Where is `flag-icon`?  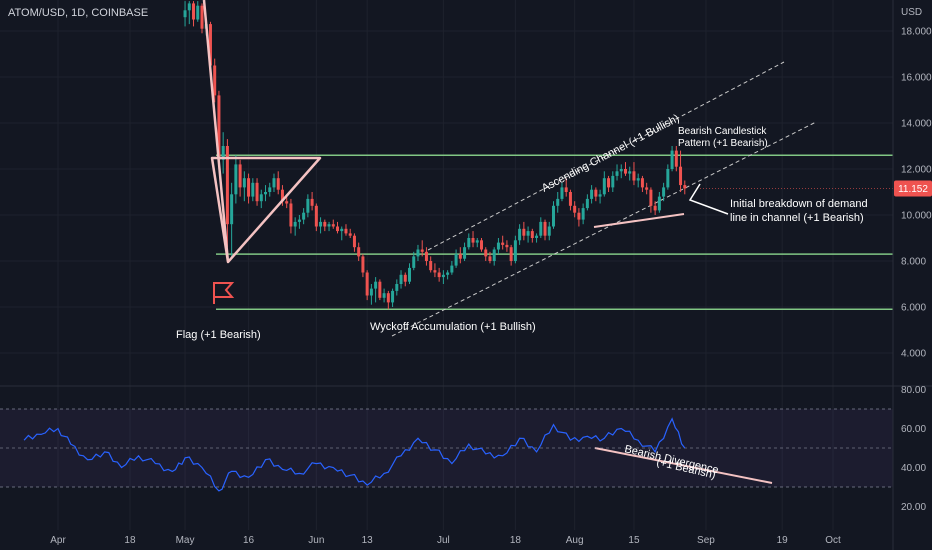
flag-icon is located at coordinates (224, 293).